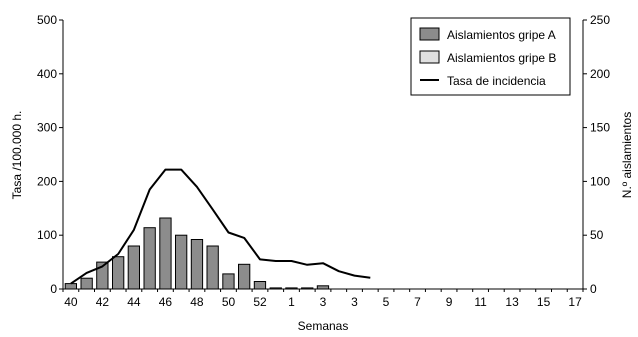  I want to click on x-axis-title: Semanas, so click(323, 326).